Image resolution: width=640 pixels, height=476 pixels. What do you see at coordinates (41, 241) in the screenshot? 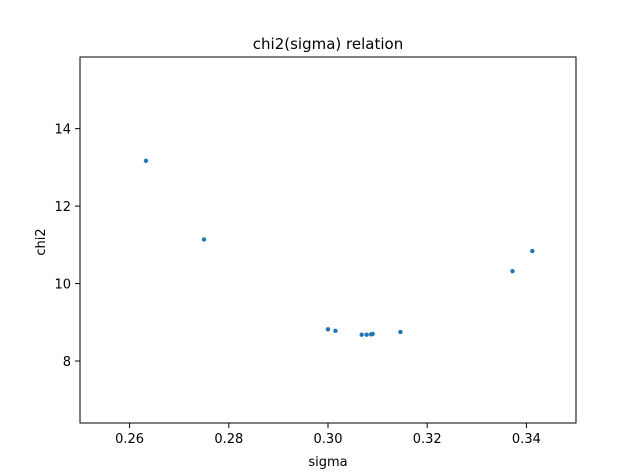
I see `y-axis-label: chi2` at bounding box center [41, 241].